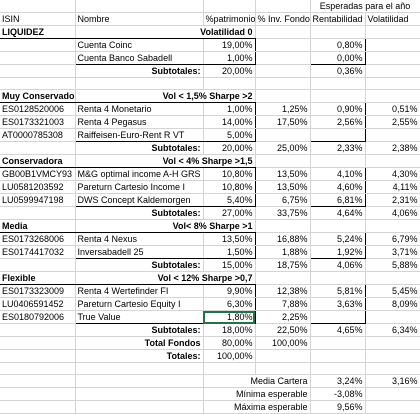 Image resolution: width=420 pixels, height=414 pixels. Describe the element at coordinates (165, 161) in the screenshot. I see `section-criteria: Vol < 4% Sharpe >1,5` at that location.